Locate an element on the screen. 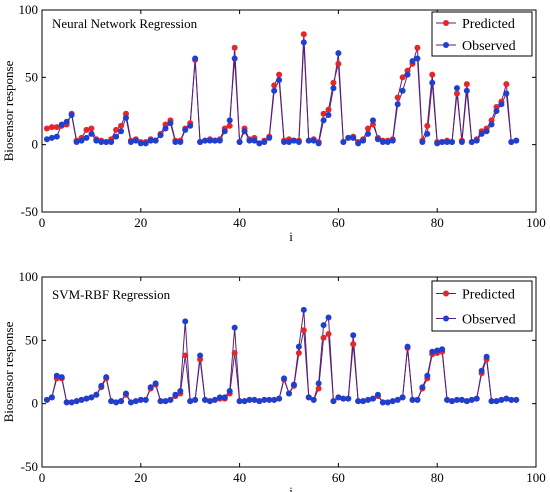  x-axis-label: i is located at coordinates (291, 236).